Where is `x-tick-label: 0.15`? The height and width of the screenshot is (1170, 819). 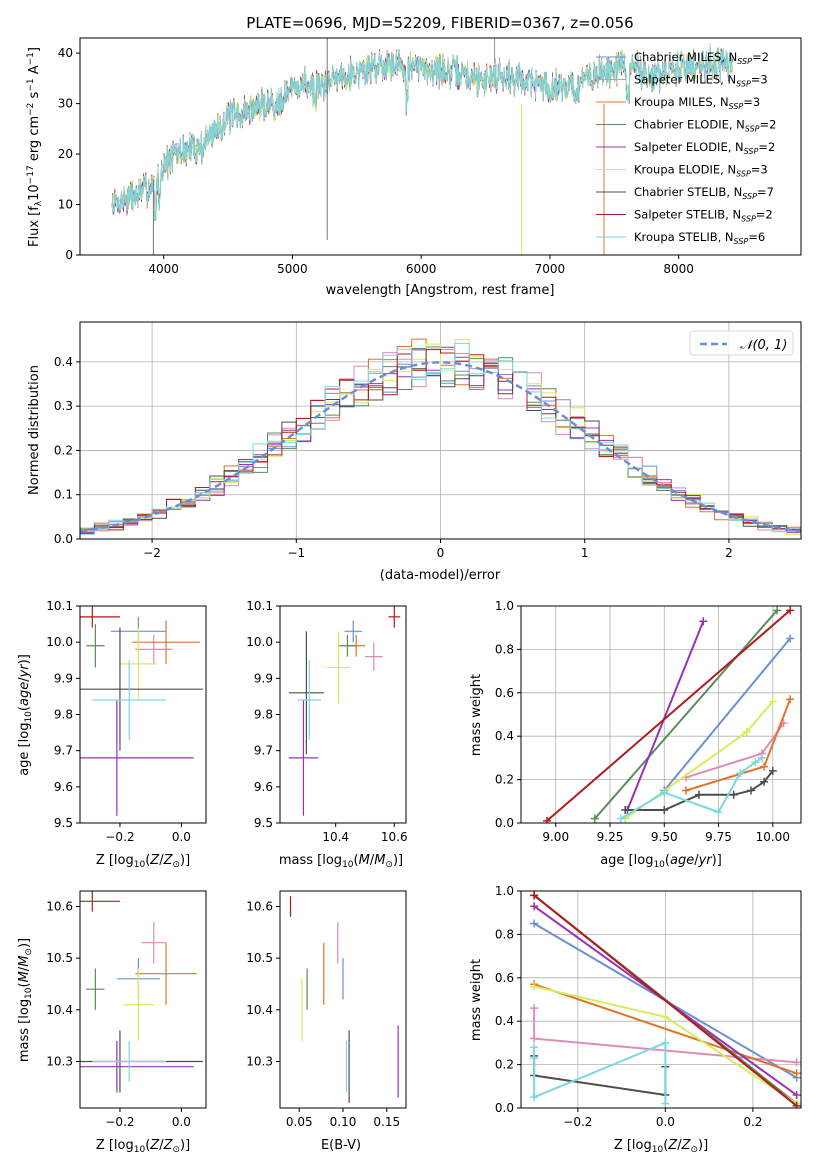
x-tick-label: 0.15 is located at coordinates (386, 1122).